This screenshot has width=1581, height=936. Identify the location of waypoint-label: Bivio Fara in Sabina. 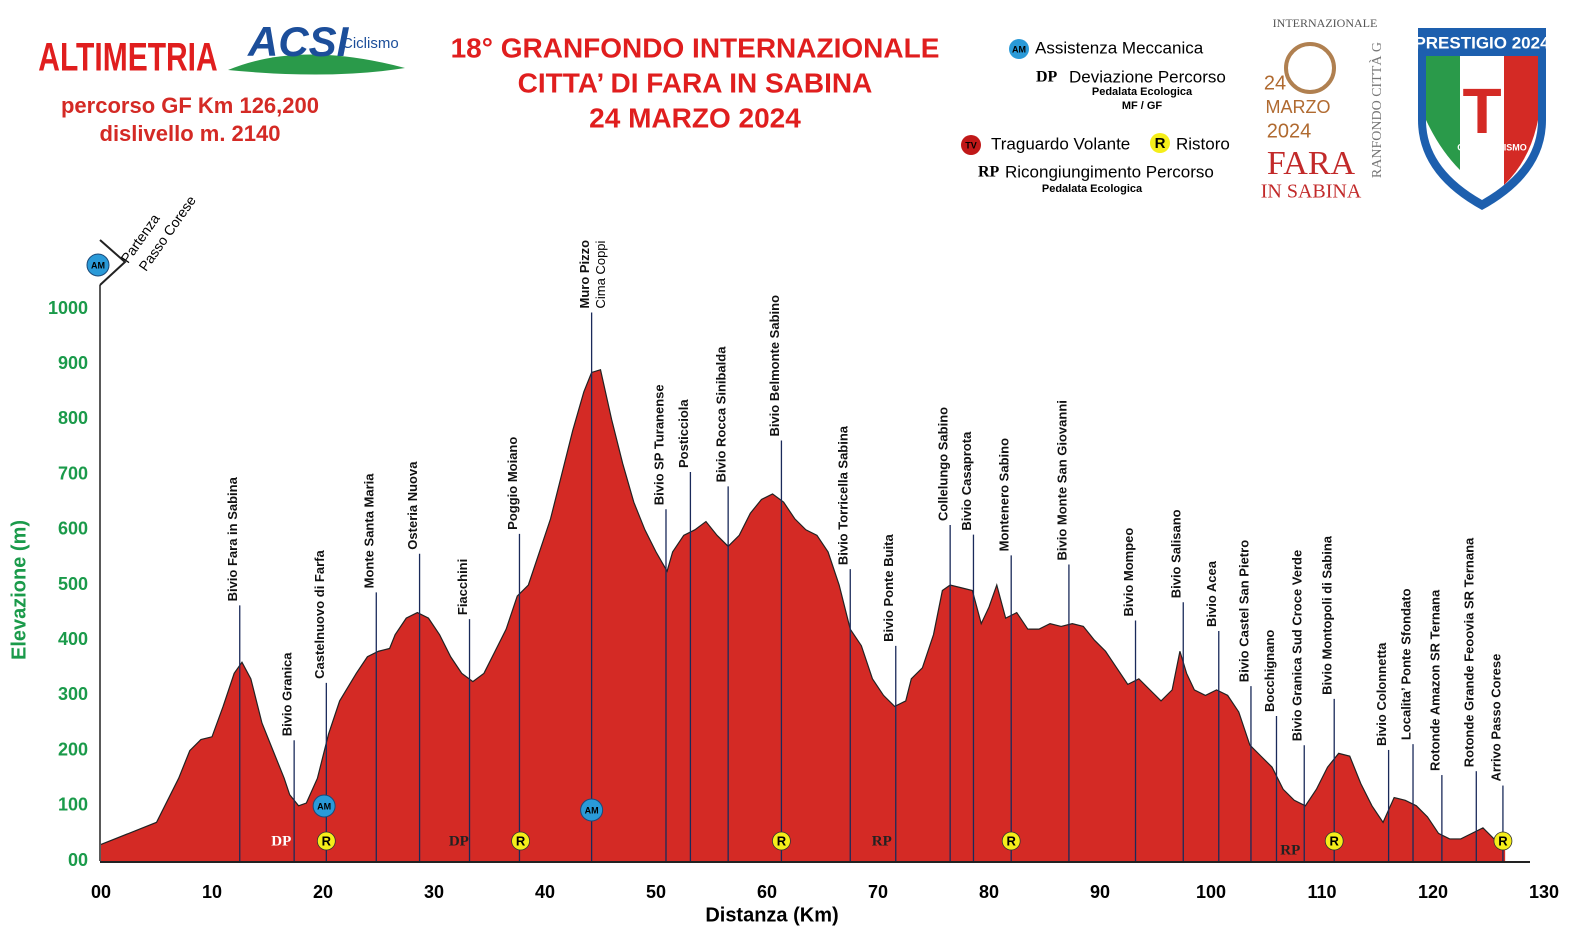
(232, 538).